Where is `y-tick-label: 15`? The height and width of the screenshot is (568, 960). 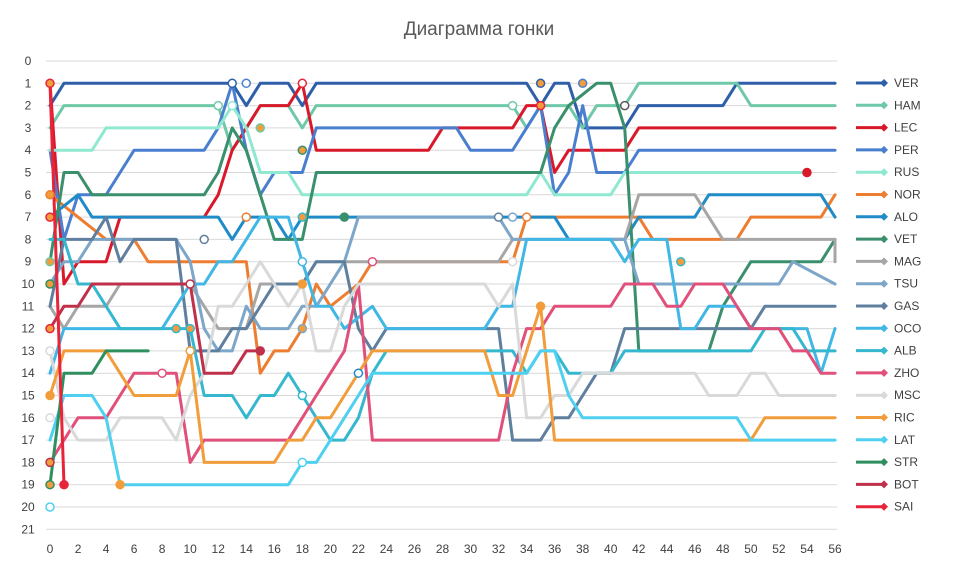
y-tick-label: 15 is located at coordinates (28, 396).